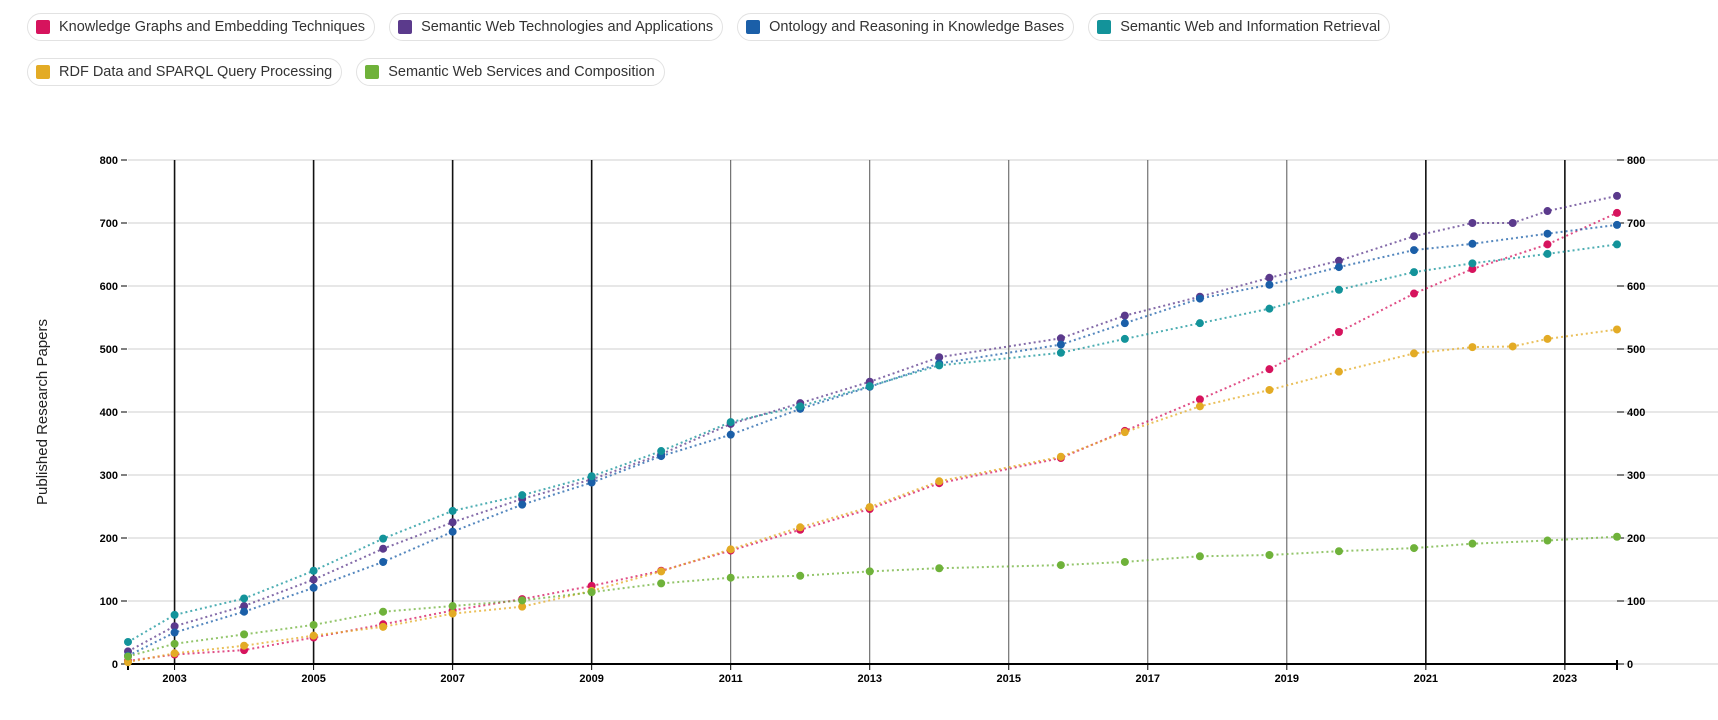  I want to click on legend-label: Semantic Web Services and Composition, so click(521, 72).